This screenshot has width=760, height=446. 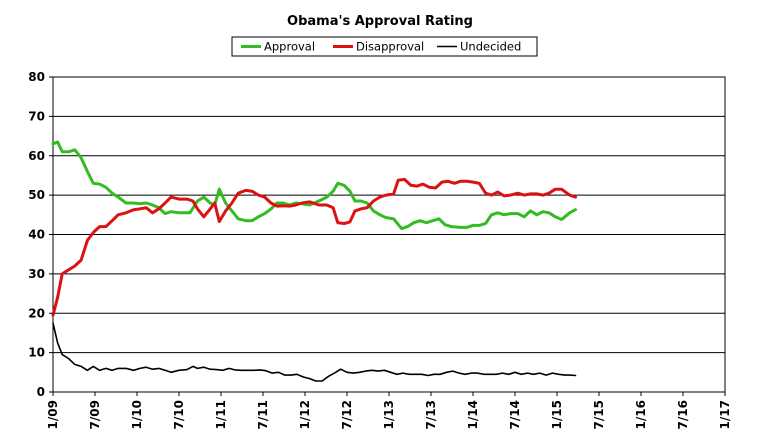 I want to click on x-tick-label: 7/15, so click(x=599, y=414).